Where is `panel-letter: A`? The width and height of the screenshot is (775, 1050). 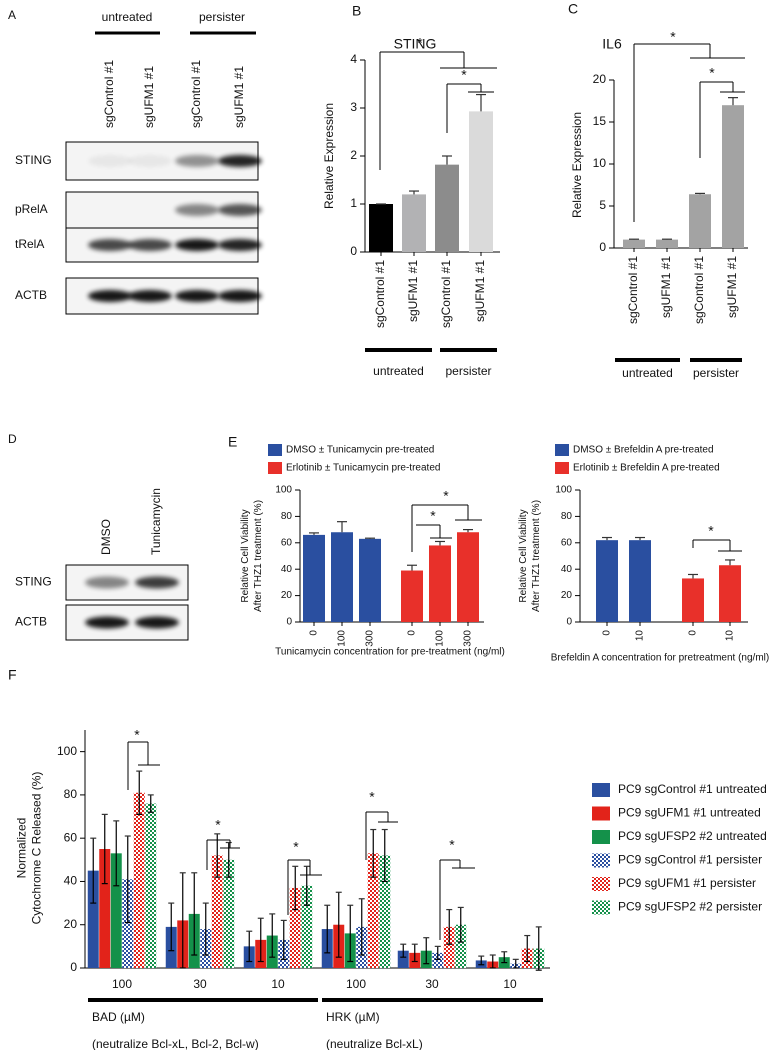
panel-letter: A is located at coordinates (12, 15).